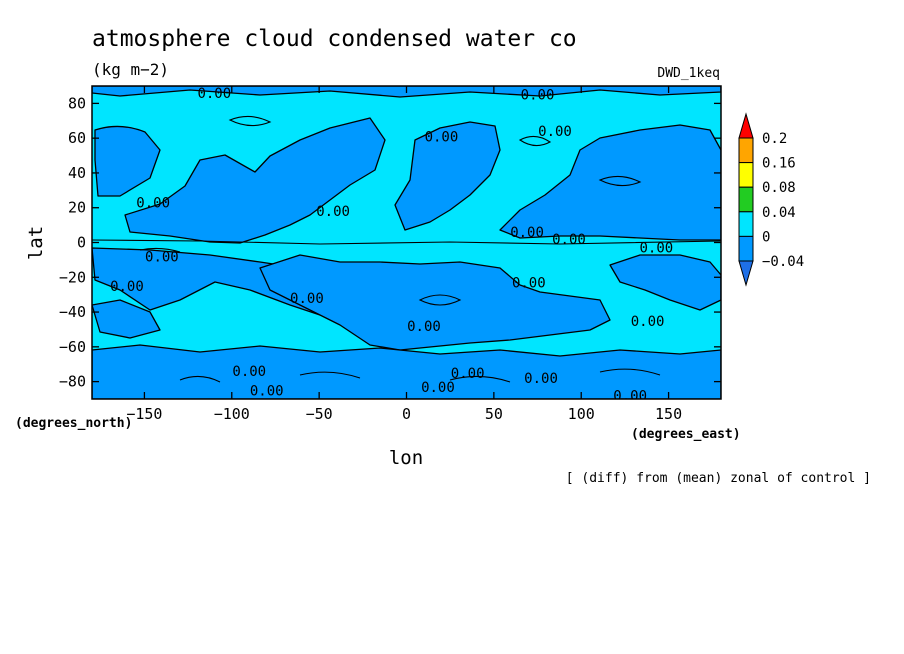  What do you see at coordinates (668, 414) in the screenshot?
I see `x-tick-label: 150` at bounding box center [668, 414].